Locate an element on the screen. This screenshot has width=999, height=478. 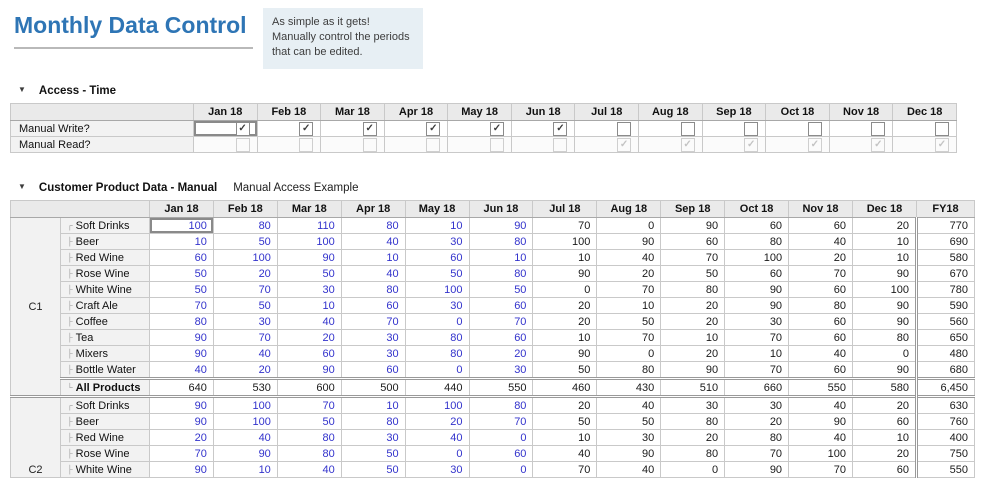
data-cell: 110 is located at coordinates (309, 225).